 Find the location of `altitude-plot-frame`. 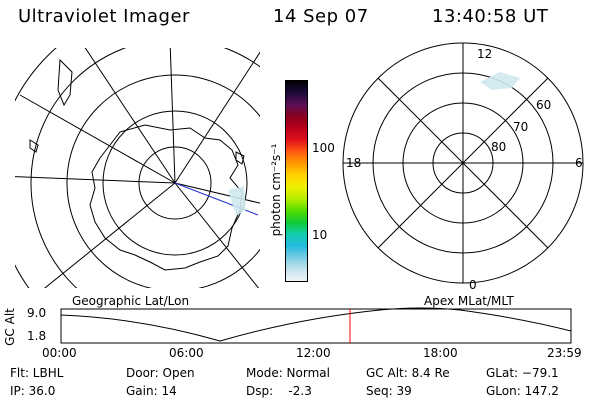

altitude-plot-frame is located at coordinates (316, 326).